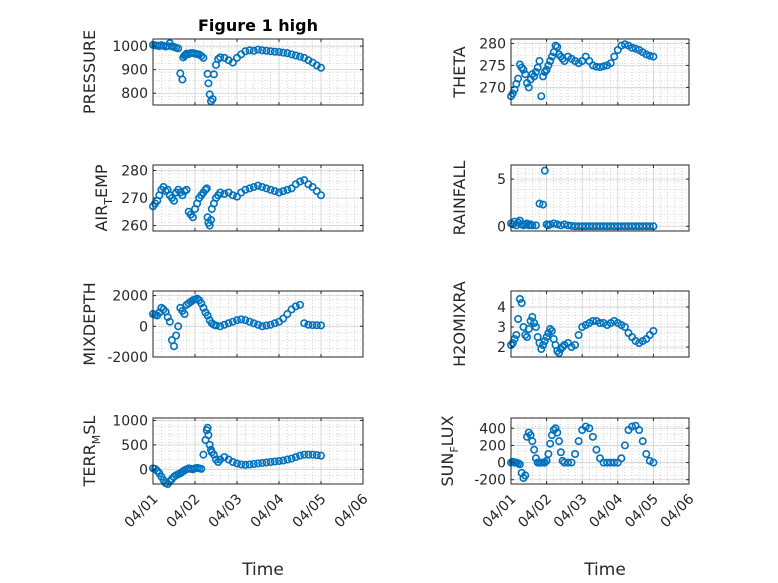 Image resolution: width=778 pixels, height=583 pixels. I want to click on y-axis-label: H2OMIXRA, so click(459, 324).